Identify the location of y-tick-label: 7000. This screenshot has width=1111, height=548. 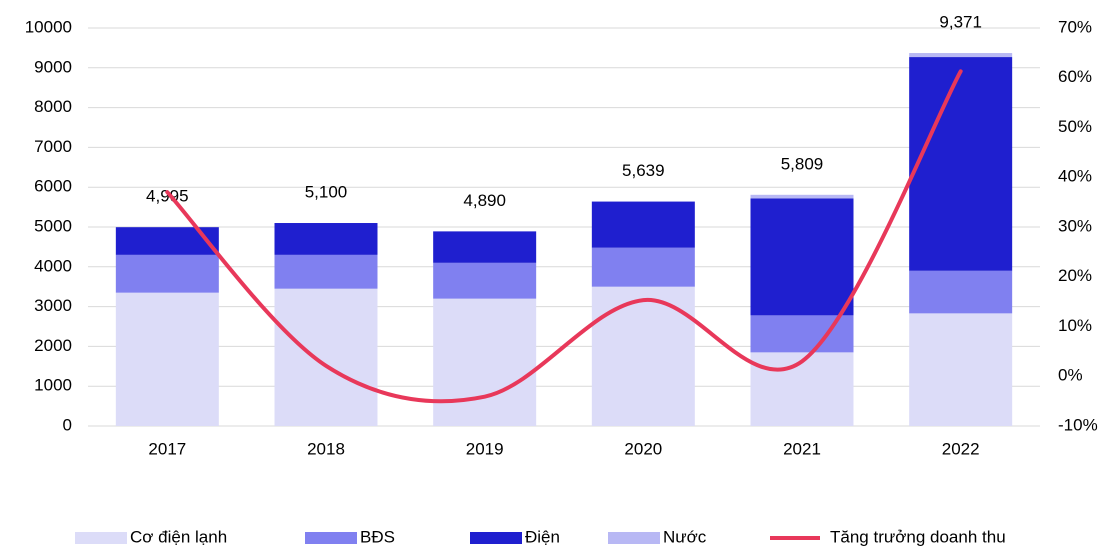
(53, 146).